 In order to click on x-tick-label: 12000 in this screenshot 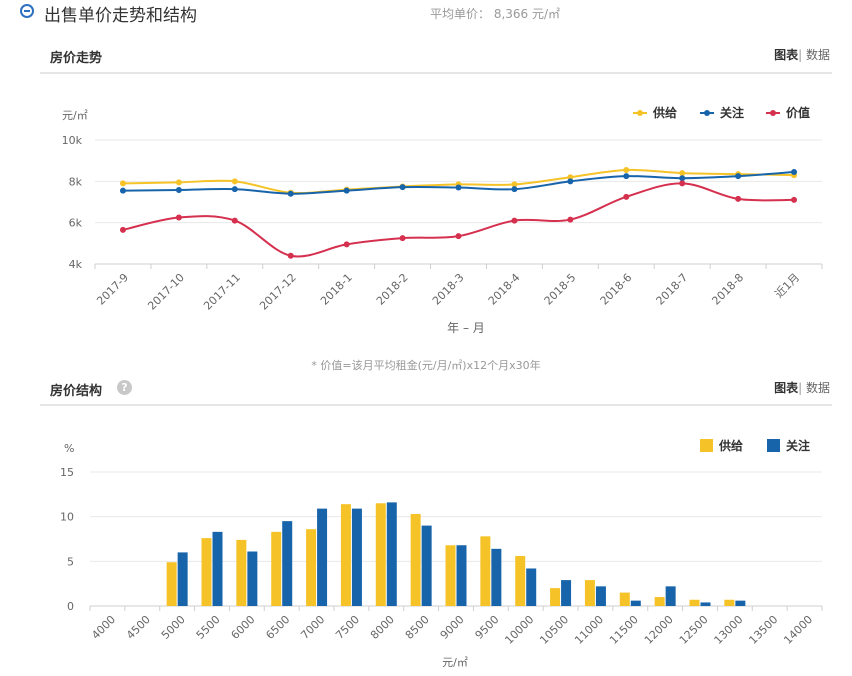, I will do `click(659, 630)`.